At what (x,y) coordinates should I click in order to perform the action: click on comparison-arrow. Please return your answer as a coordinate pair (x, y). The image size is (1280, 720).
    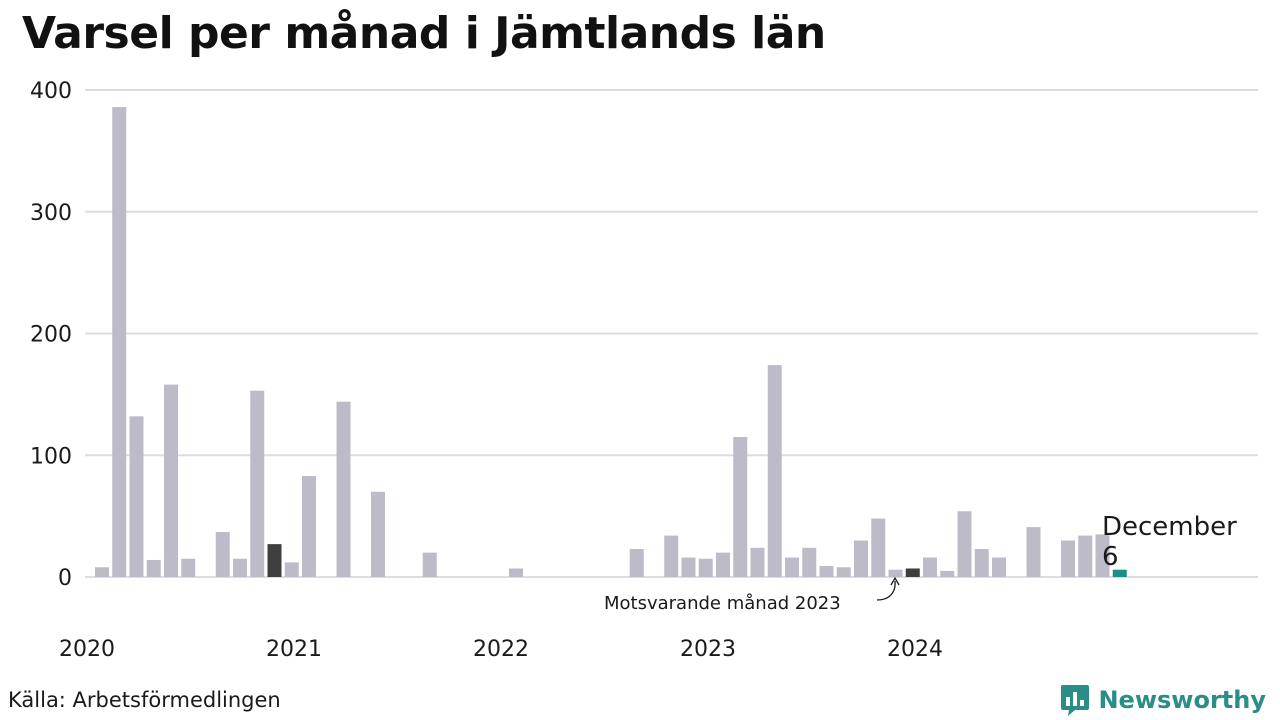
    Looking at the image, I should click on (886, 590).